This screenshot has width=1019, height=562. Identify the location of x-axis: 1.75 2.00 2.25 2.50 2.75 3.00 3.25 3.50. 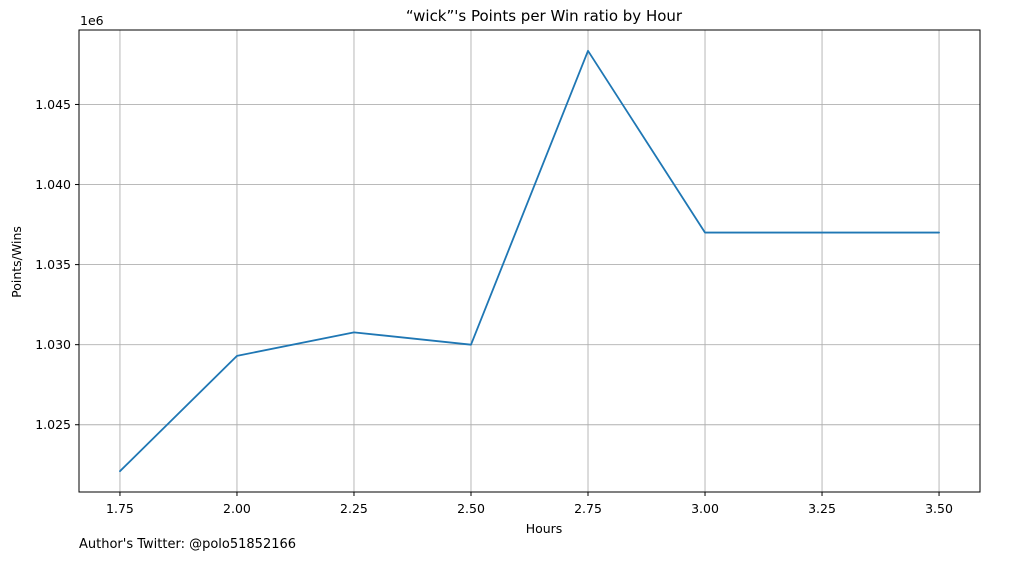
(529, 504).